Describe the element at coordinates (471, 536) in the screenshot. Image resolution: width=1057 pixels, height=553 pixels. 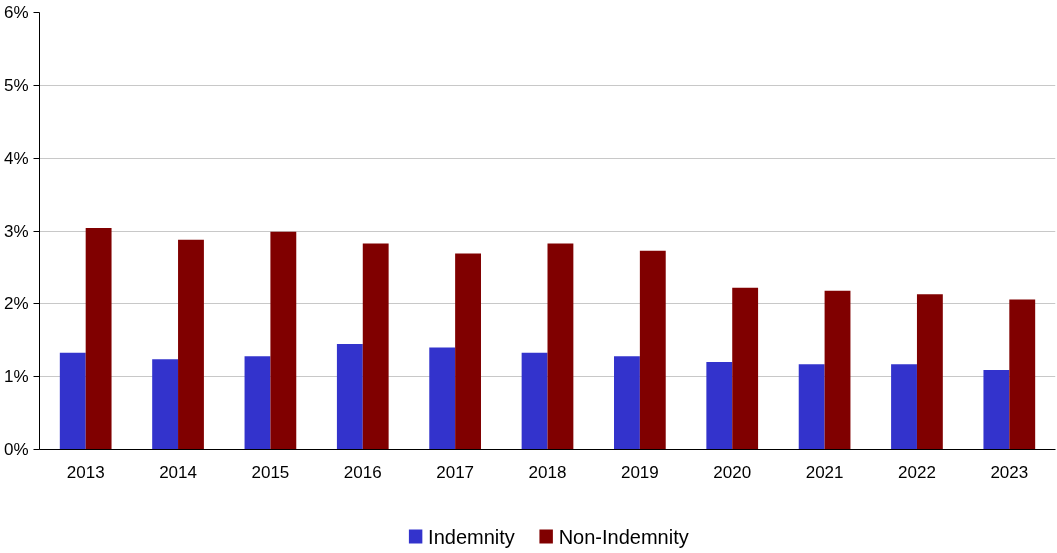
I see `legend-label: Indemnity` at that location.